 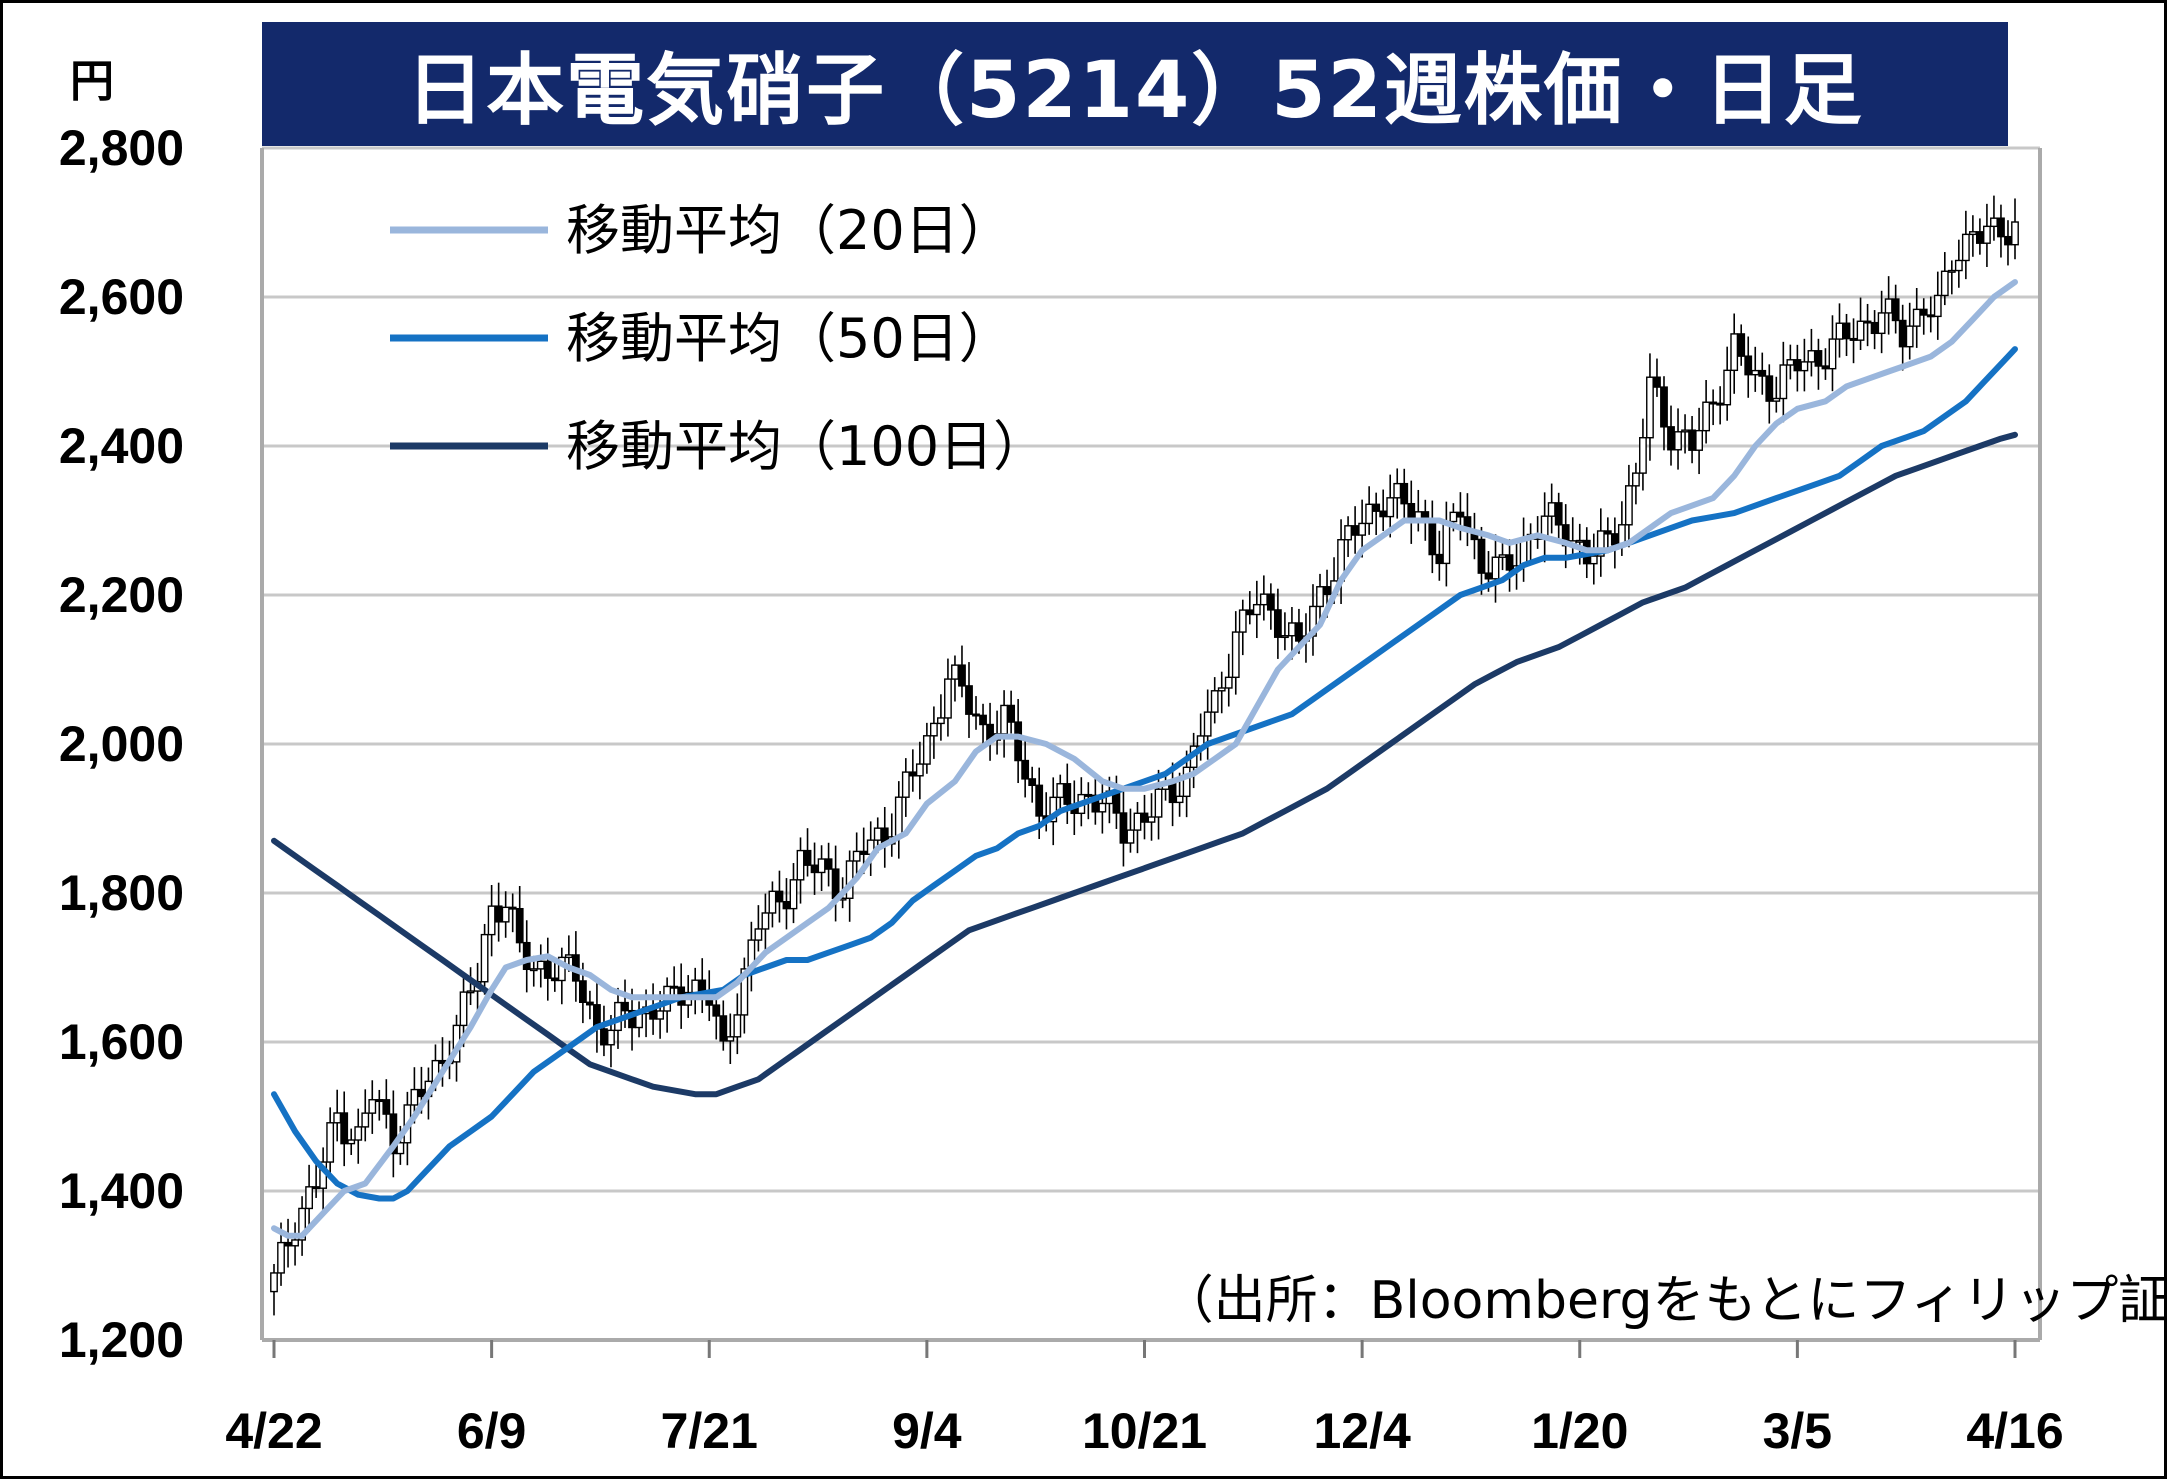 What do you see at coordinates (1798, 1431) in the screenshot?
I see `x-tick-label: 3/5` at bounding box center [1798, 1431].